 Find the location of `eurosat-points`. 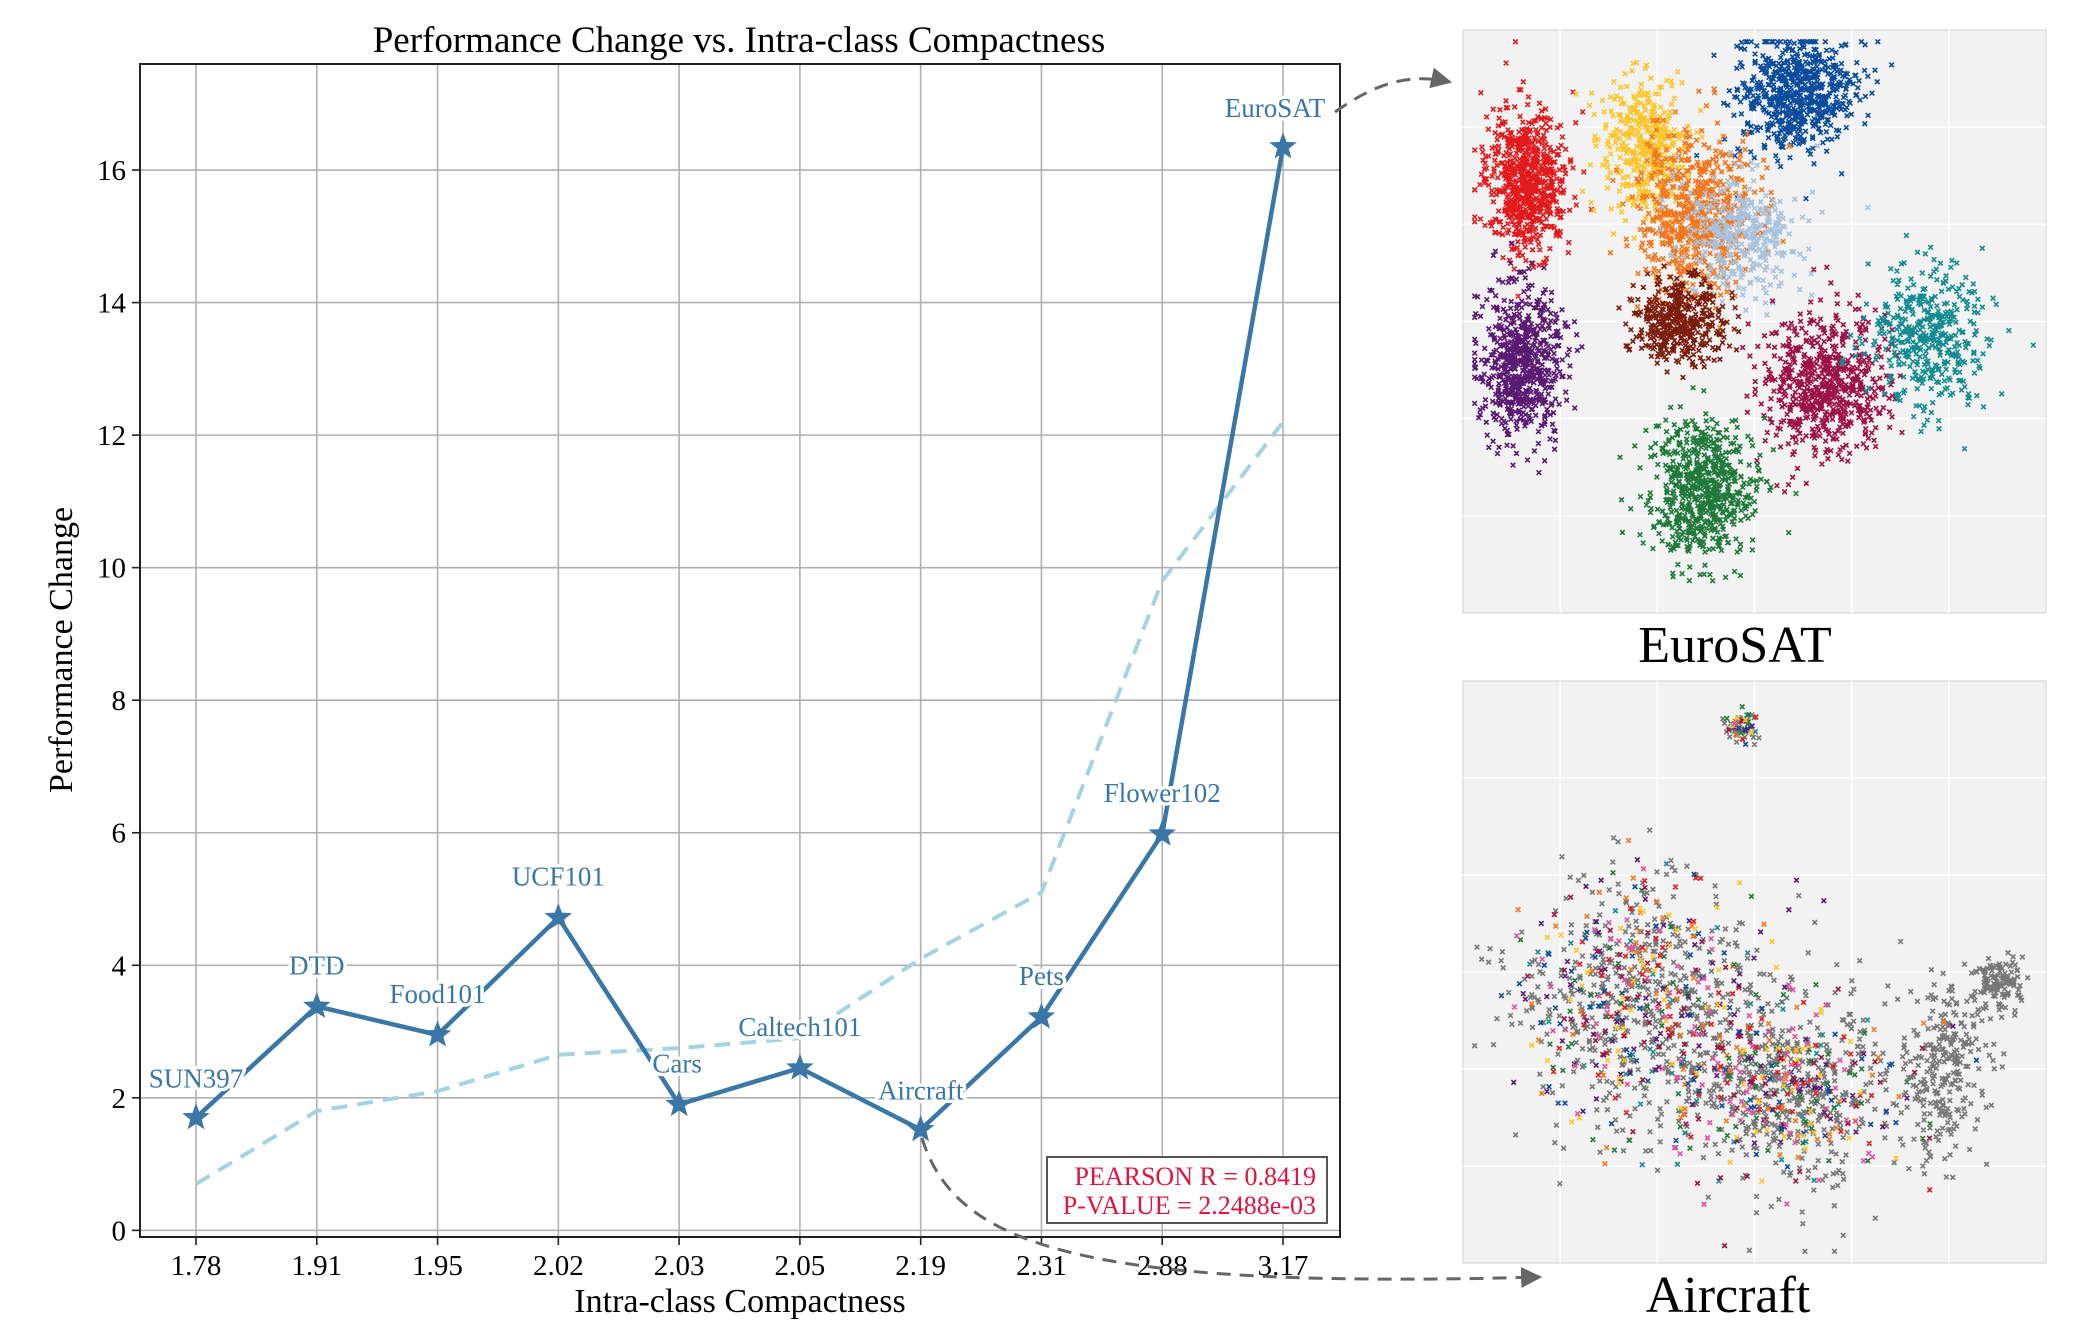

eurosat-points is located at coordinates (1754, 311).